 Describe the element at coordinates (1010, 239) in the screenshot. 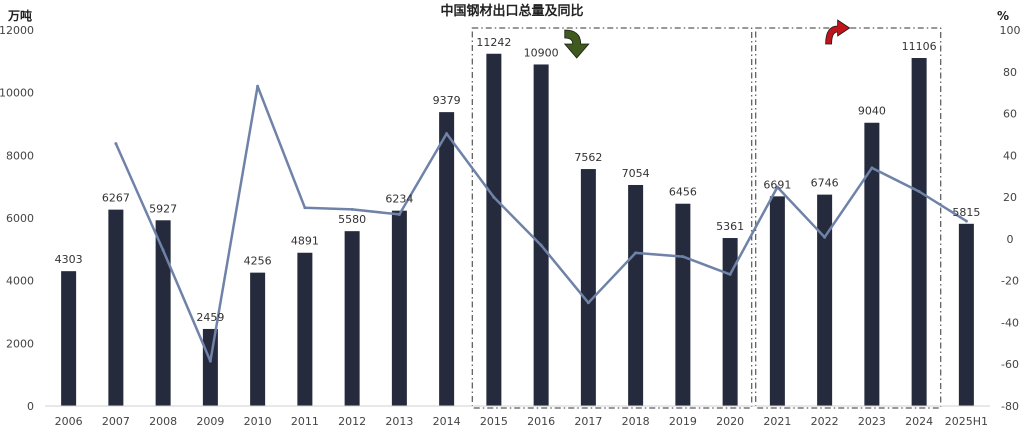

I see `y-right-tick-label: 0` at that location.